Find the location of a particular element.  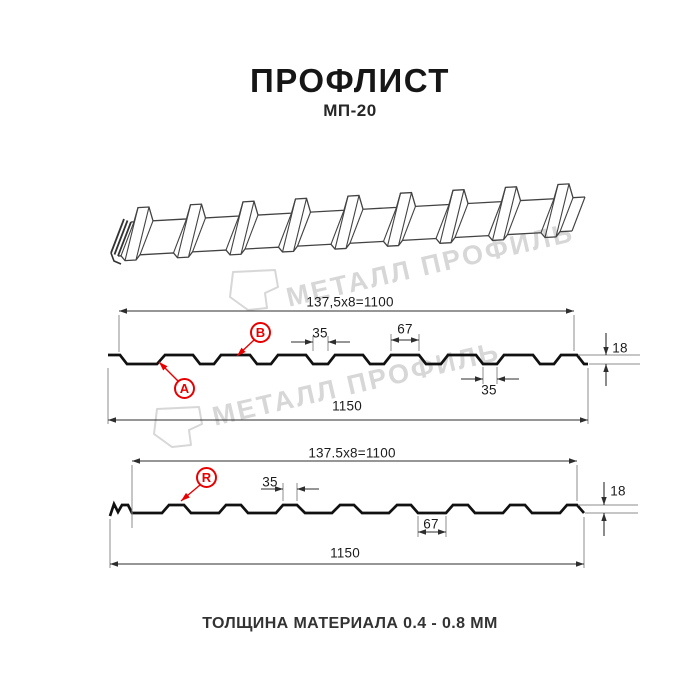

page-title: ПРОФЛИСТ is located at coordinates (350, 80).